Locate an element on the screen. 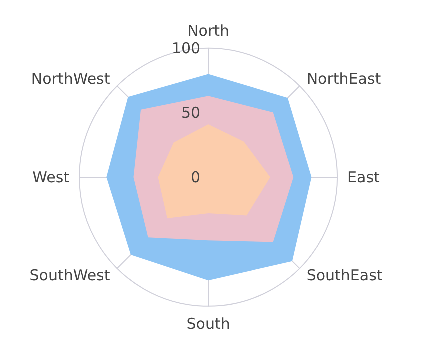  spoke-label: North is located at coordinates (209, 31).